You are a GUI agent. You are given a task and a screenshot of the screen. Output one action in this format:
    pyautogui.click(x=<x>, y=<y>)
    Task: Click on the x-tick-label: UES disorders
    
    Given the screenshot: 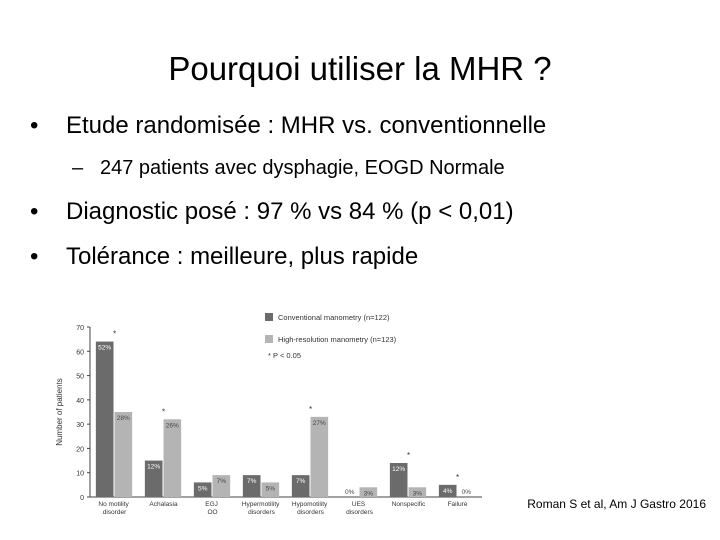 What is the action you would take?
    pyautogui.click(x=359, y=508)
    